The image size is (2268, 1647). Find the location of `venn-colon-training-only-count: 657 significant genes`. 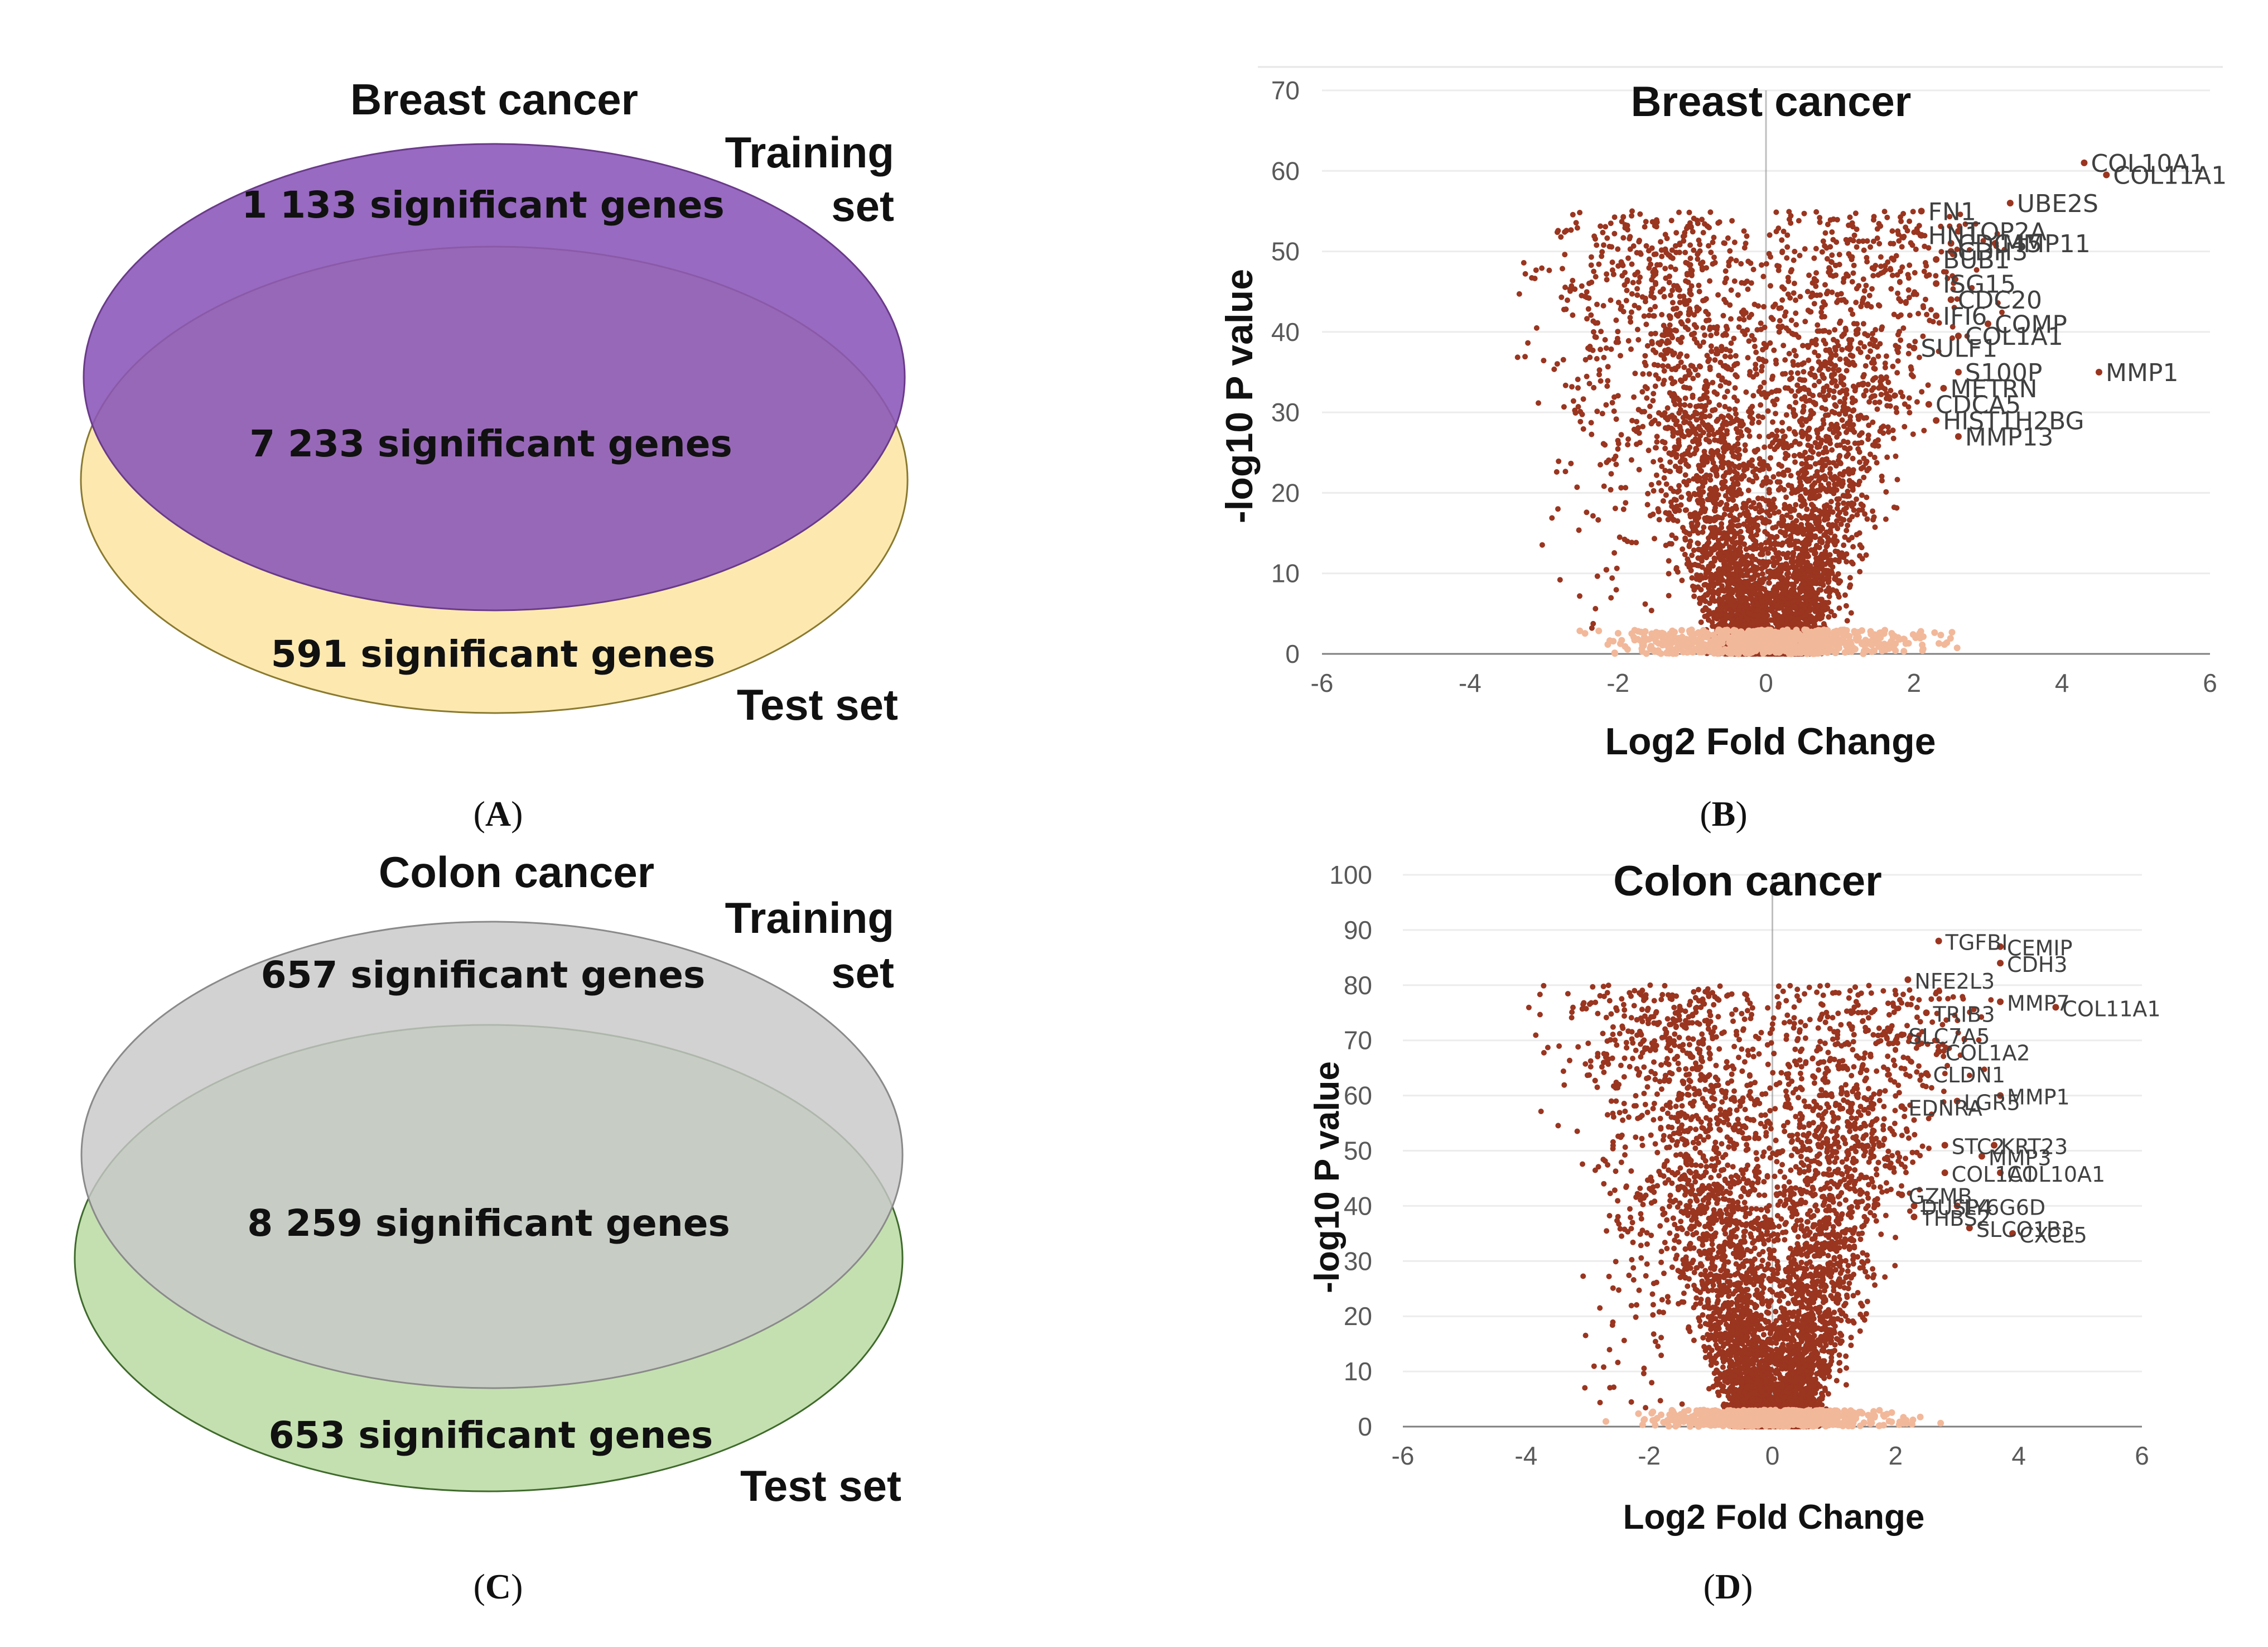

venn-colon-training-only-count: 657 significant genes is located at coordinates (484, 974).